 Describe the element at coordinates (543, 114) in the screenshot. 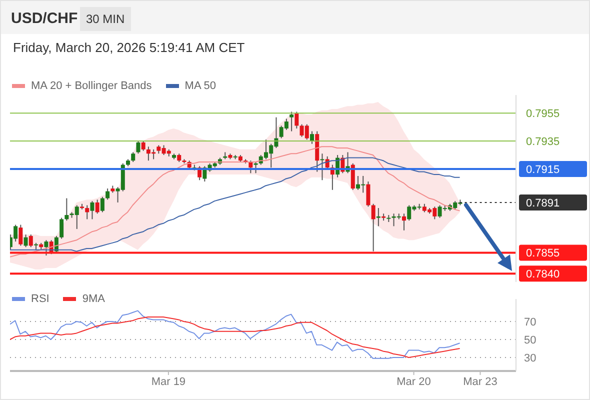

I see `ref-line-label: 0.7955` at that location.